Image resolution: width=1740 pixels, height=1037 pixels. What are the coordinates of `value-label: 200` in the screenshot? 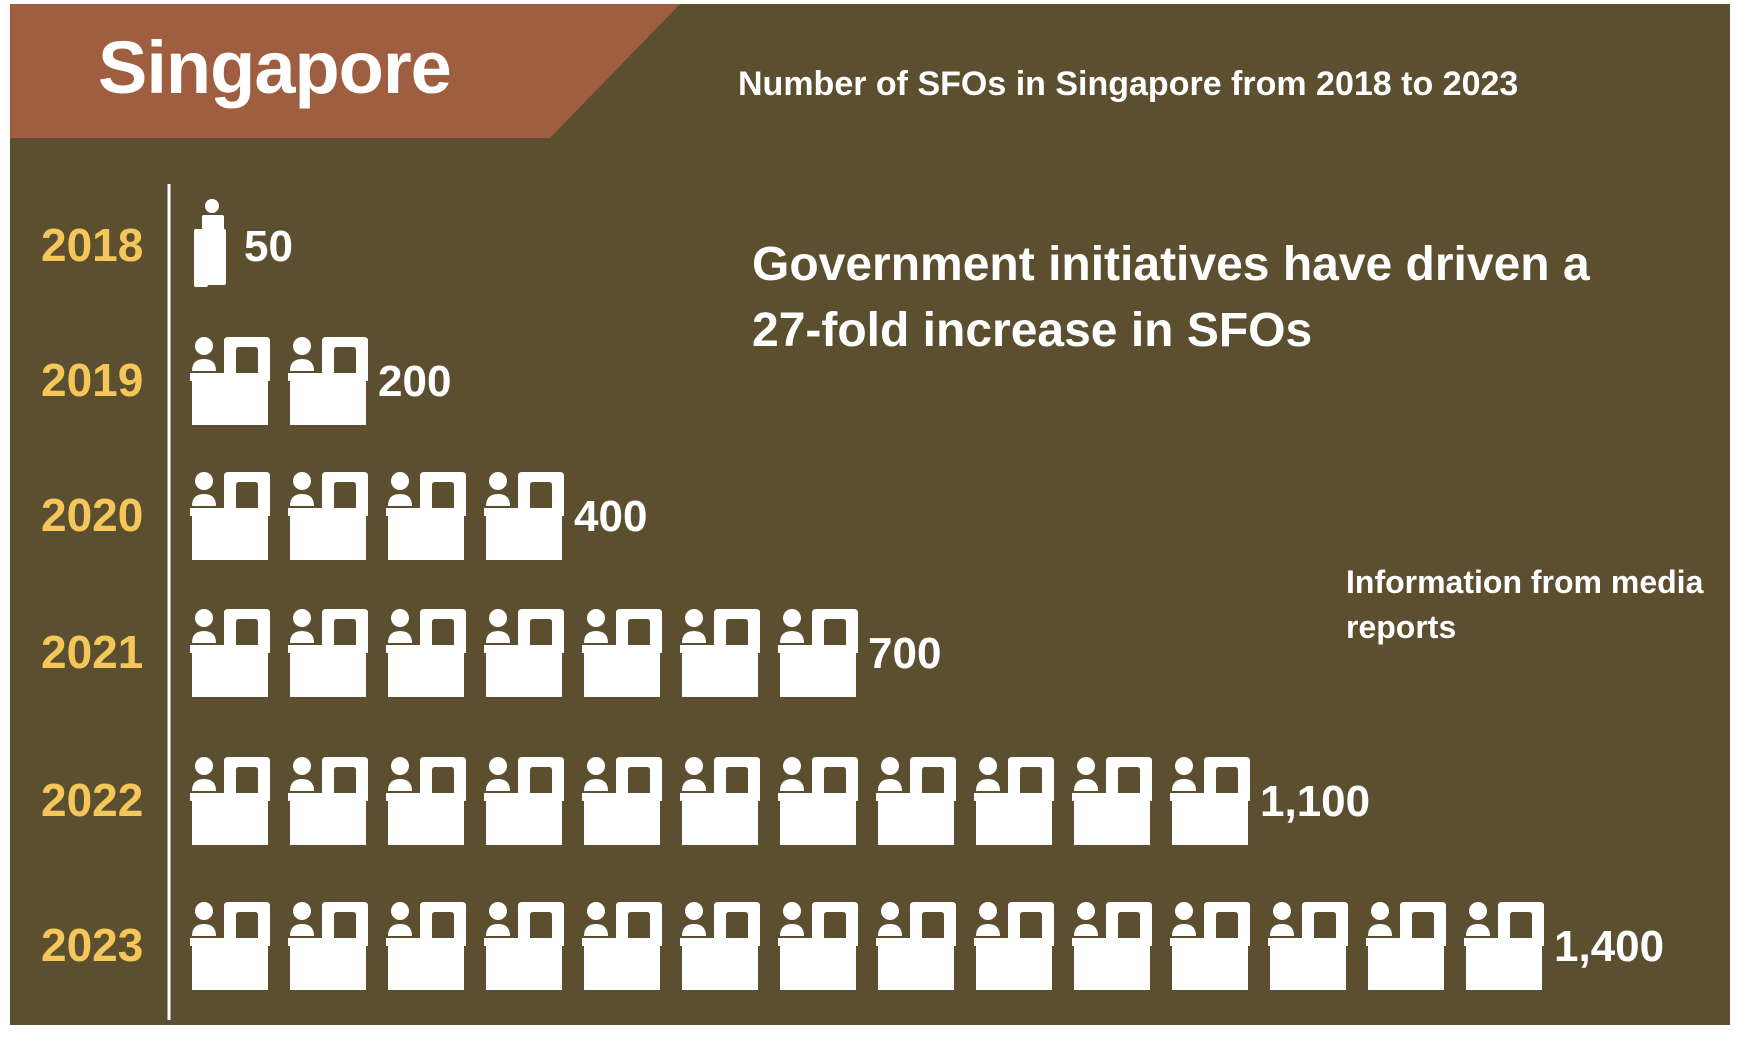 It's located at (414, 381).